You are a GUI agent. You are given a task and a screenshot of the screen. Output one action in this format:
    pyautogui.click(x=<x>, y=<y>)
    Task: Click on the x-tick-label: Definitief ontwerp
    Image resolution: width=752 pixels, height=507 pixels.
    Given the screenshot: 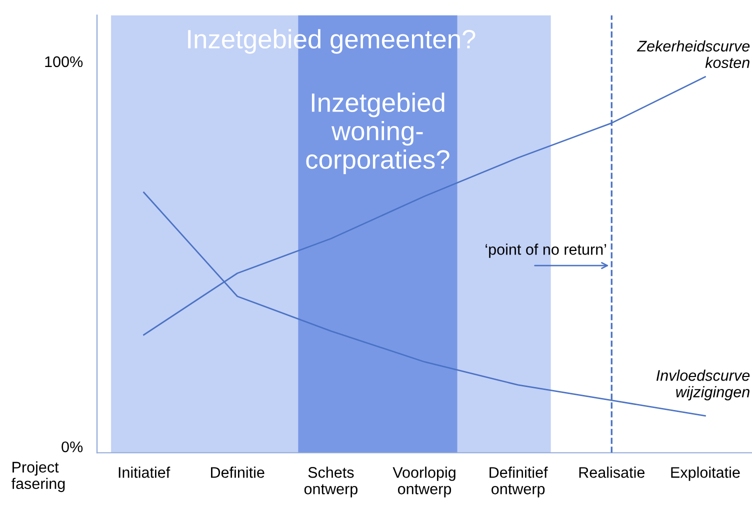 What is the action you would take?
    pyautogui.click(x=519, y=482)
    